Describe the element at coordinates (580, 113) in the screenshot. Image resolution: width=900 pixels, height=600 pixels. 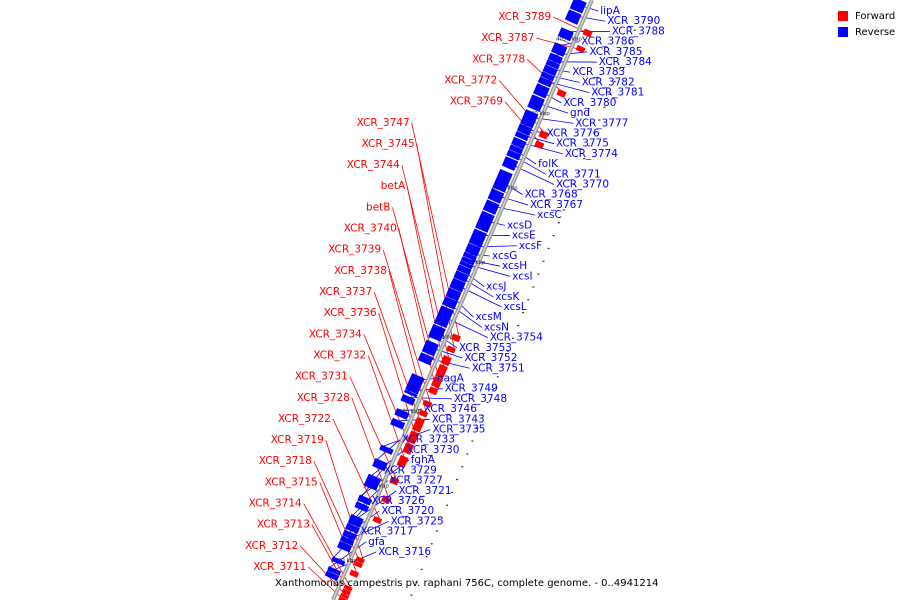
I see `label-gnd: gnd` at that location.